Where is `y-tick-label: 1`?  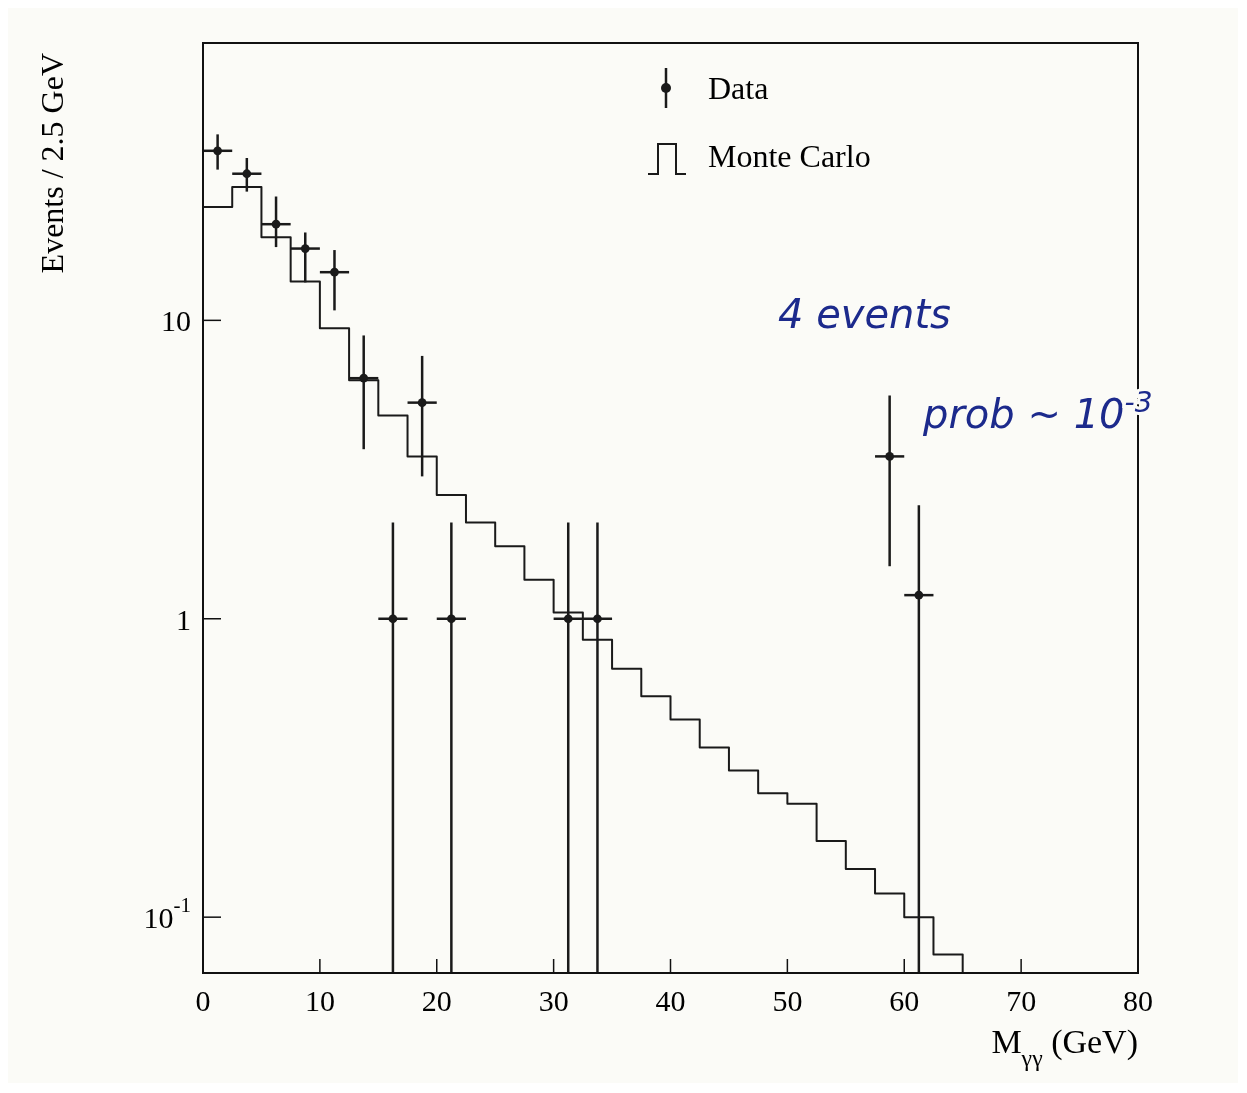 y-tick-label: 1 is located at coordinates (183, 619).